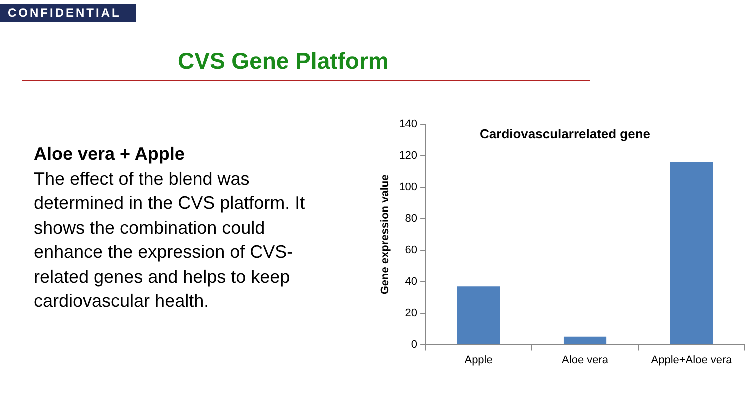 The height and width of the screenshot is (396, 750). Describe the element at coordinates (386, 234) in the screenshot. I see `y-axis-title: Gene expression value` at that location.